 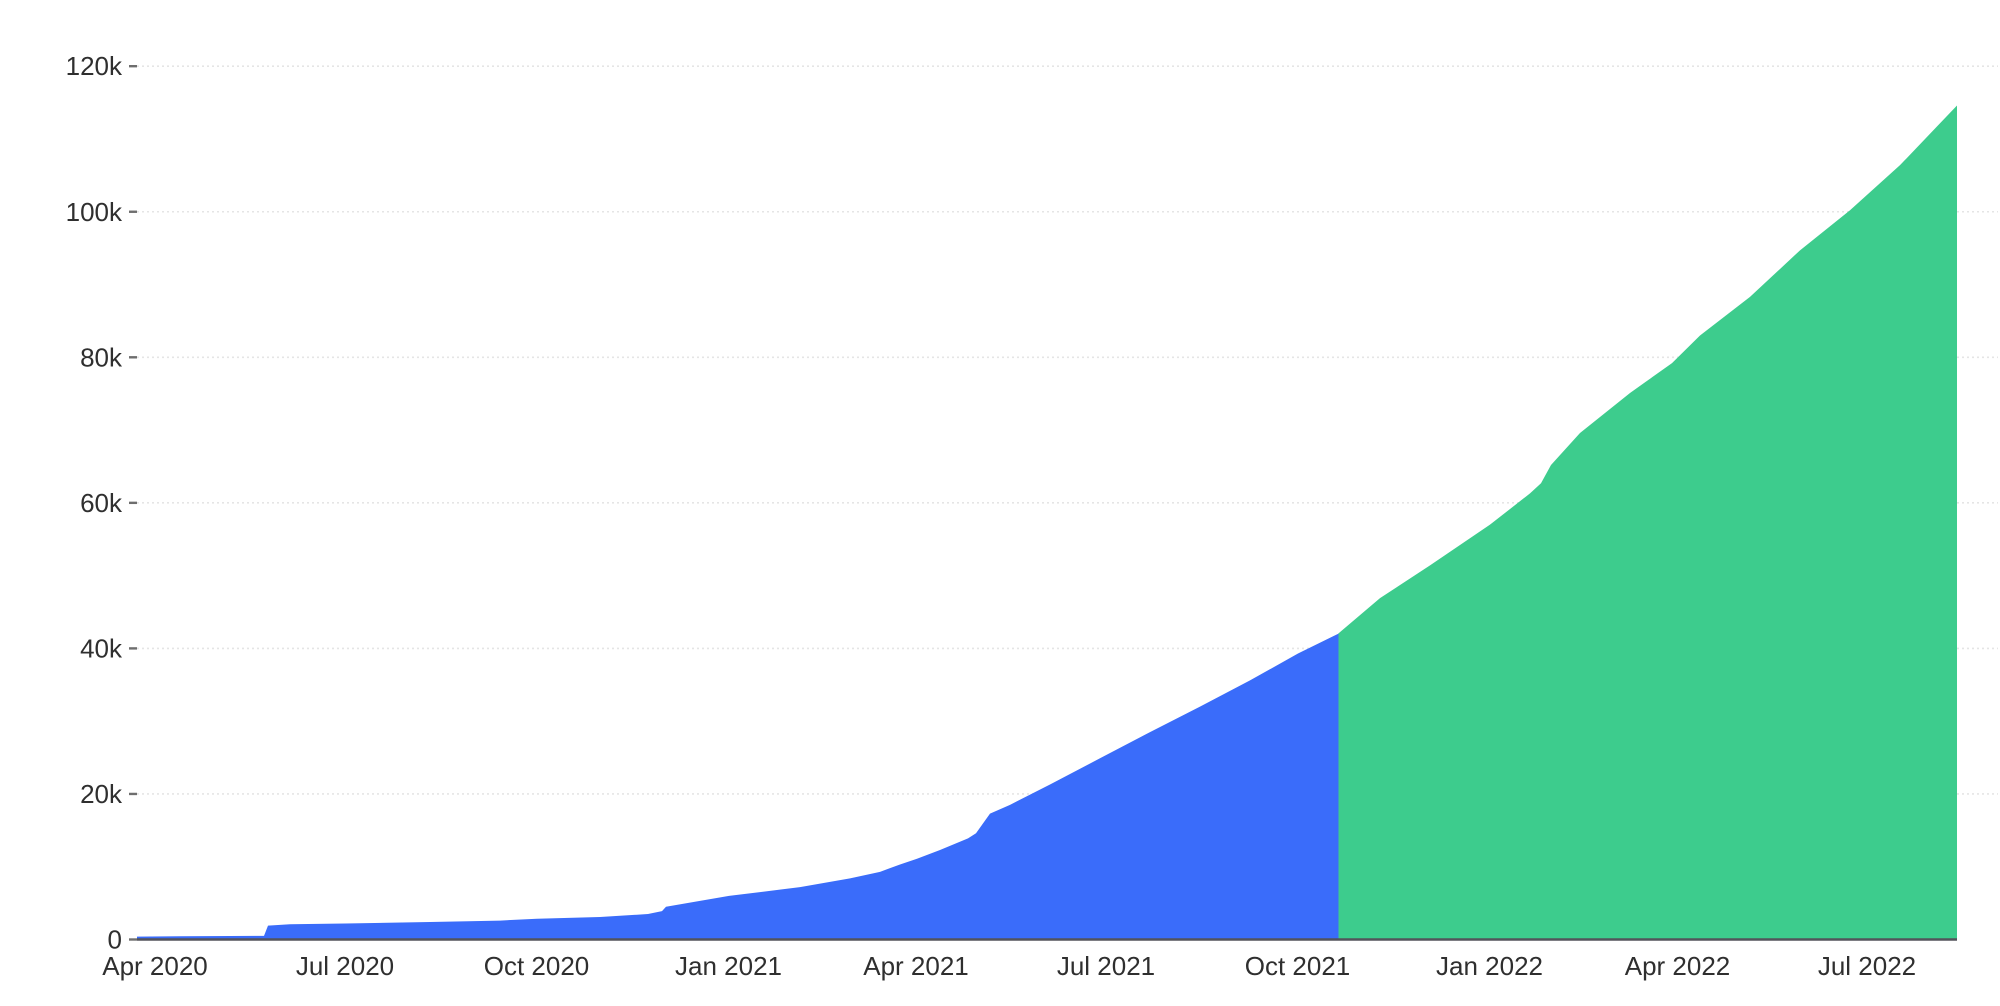 I want to click on y-axis-tick-label: 100k, so click(x=94, y=212).